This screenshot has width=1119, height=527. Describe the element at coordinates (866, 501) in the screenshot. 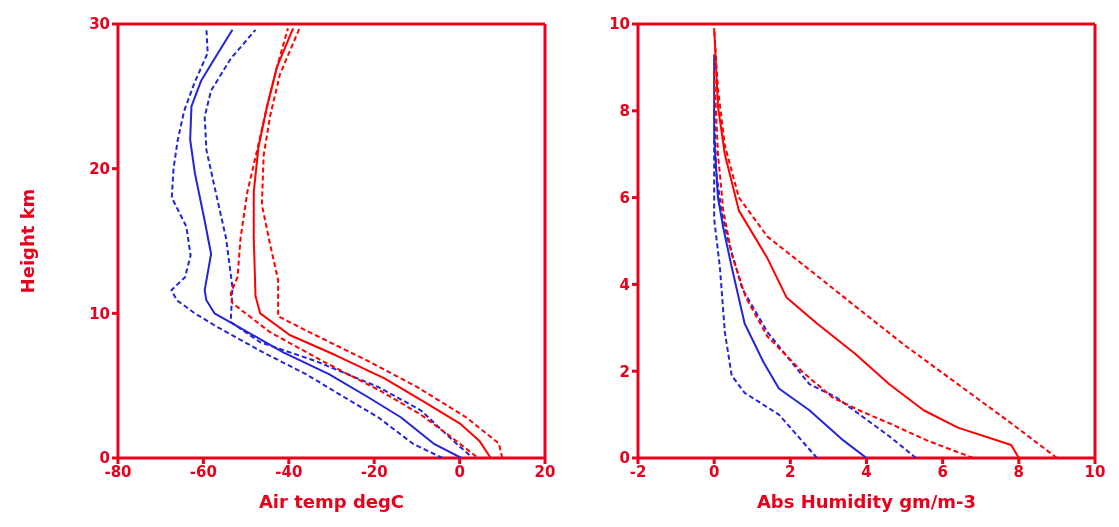

I see `x-axis-title: Abs Humidity gm/m-3` at that location.